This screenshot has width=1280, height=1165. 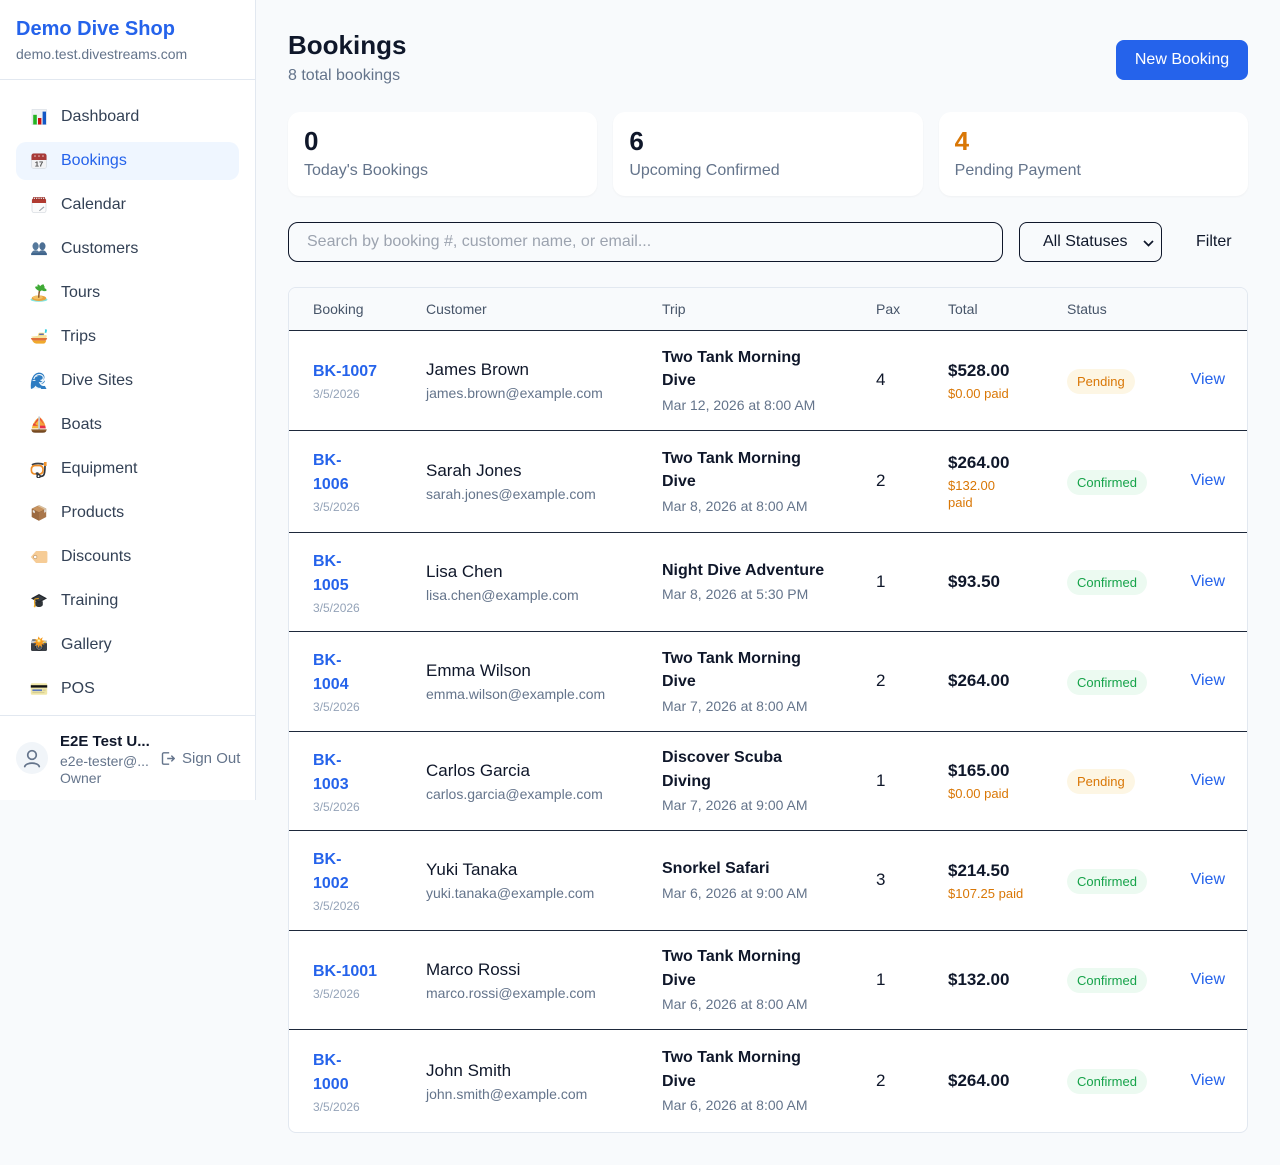 I want to click on svg-text: 17, so click(x=39, y=164).